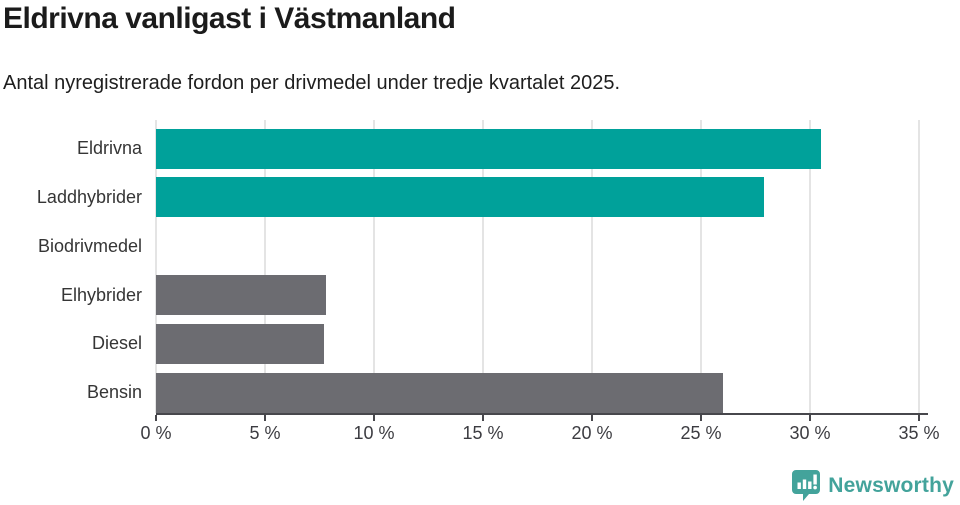  I want to click on x-tick-label: 0 %, so click(156, 433).